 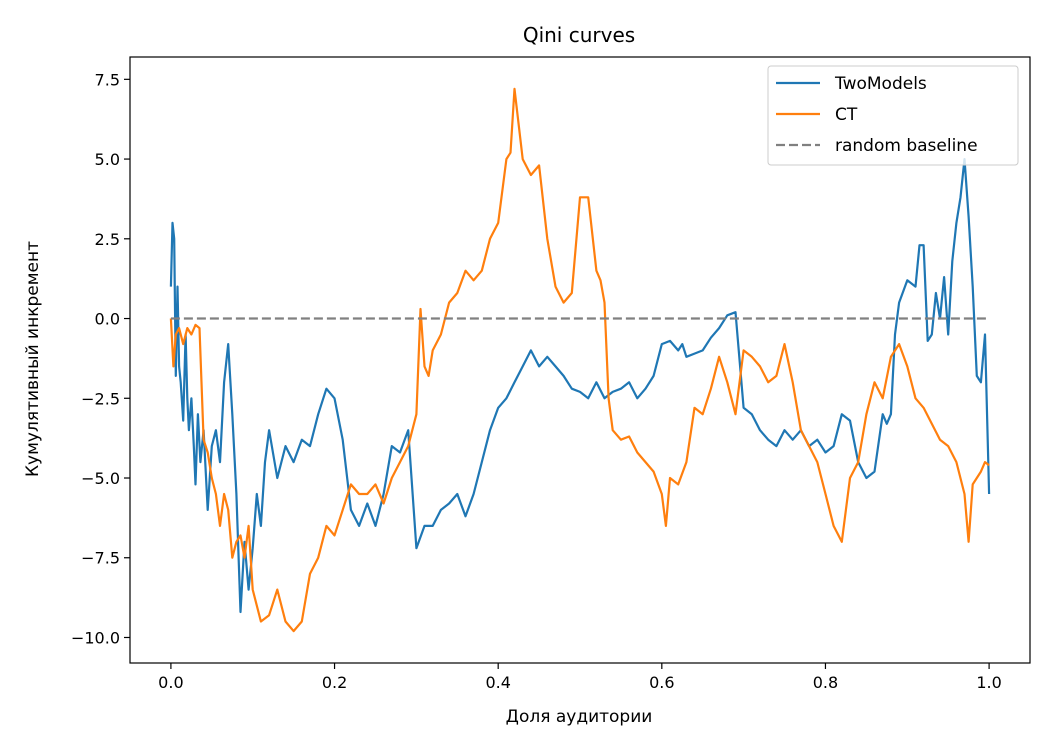 I want to click on legend: TwoModels CT random baseline, so click(x=893, y=115).